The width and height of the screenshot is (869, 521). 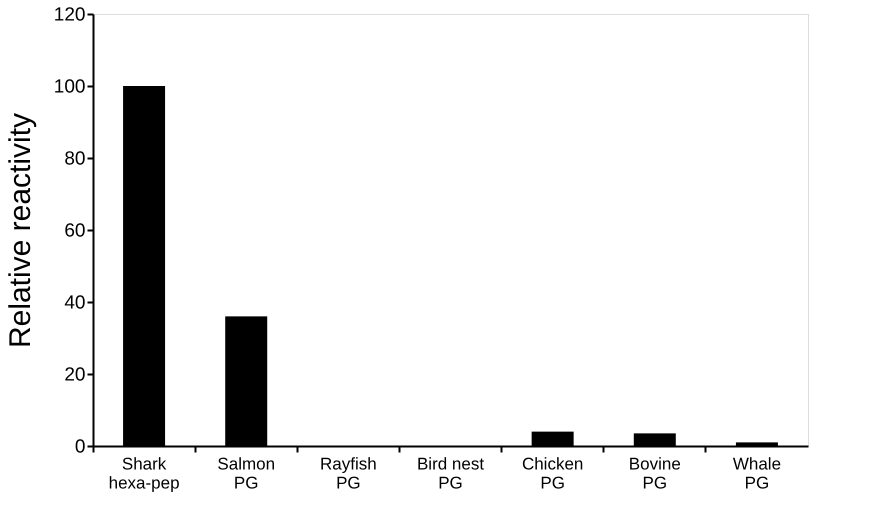 I want to click on y-tick-label: 100, so click(x=70, y=87).